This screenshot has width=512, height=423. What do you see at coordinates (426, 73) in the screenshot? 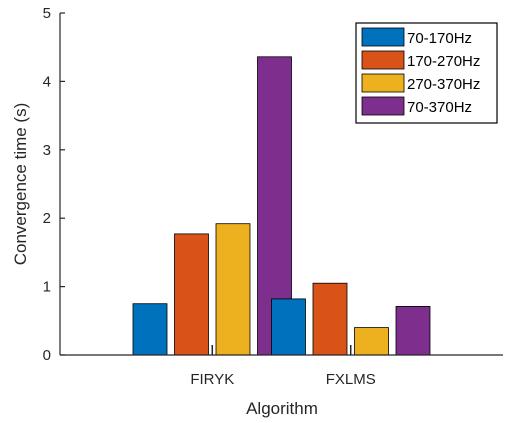
I see `legend: 70-170Hz 170-270Hz 270-370Hz 70-370Hz` at bounding box center [426, 73].